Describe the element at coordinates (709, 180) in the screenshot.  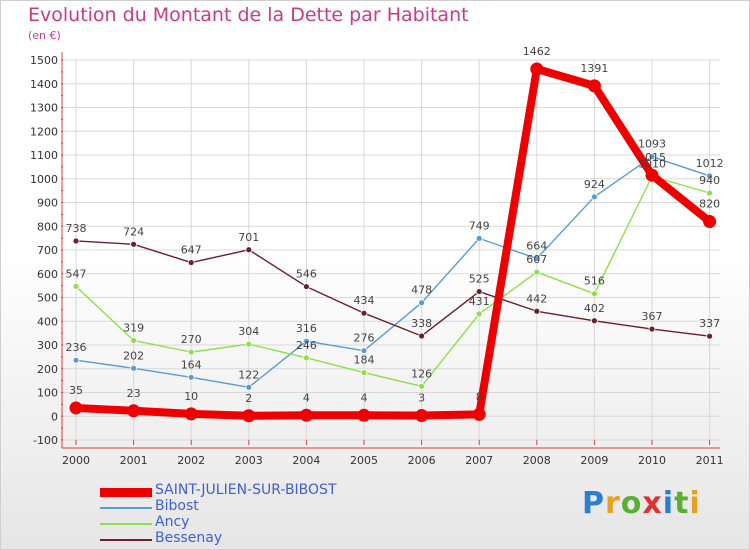
I see `data-label: 940` at that location.